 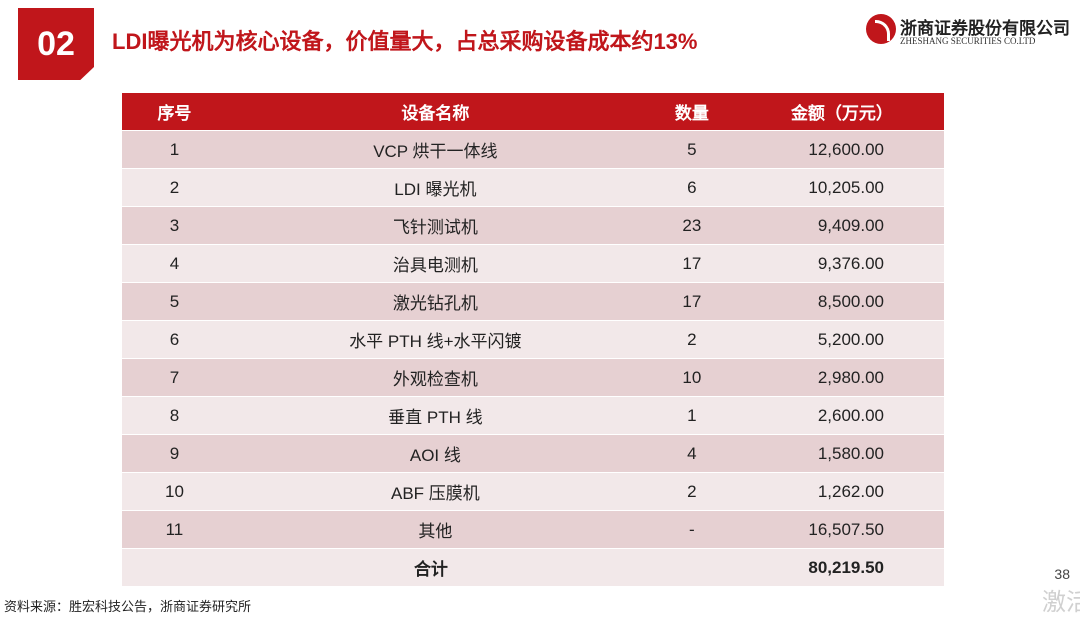 I want to click on table-row: 3 飞针测试机 23 9,409.00, so click(x=533, y=225).